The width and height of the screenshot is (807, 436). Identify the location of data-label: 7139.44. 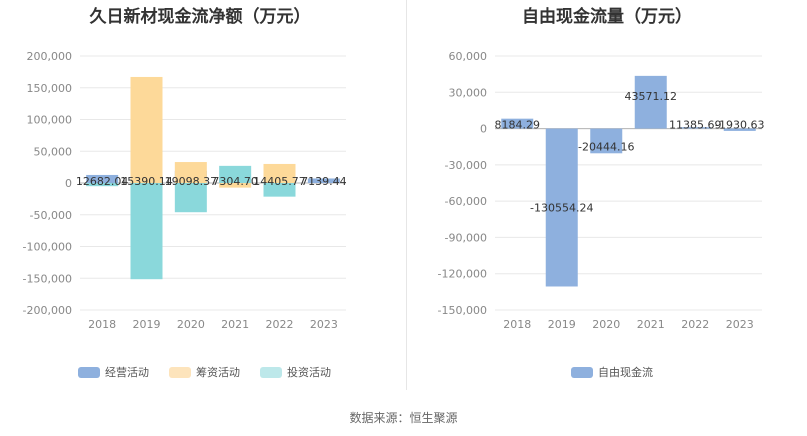
(324, 181).